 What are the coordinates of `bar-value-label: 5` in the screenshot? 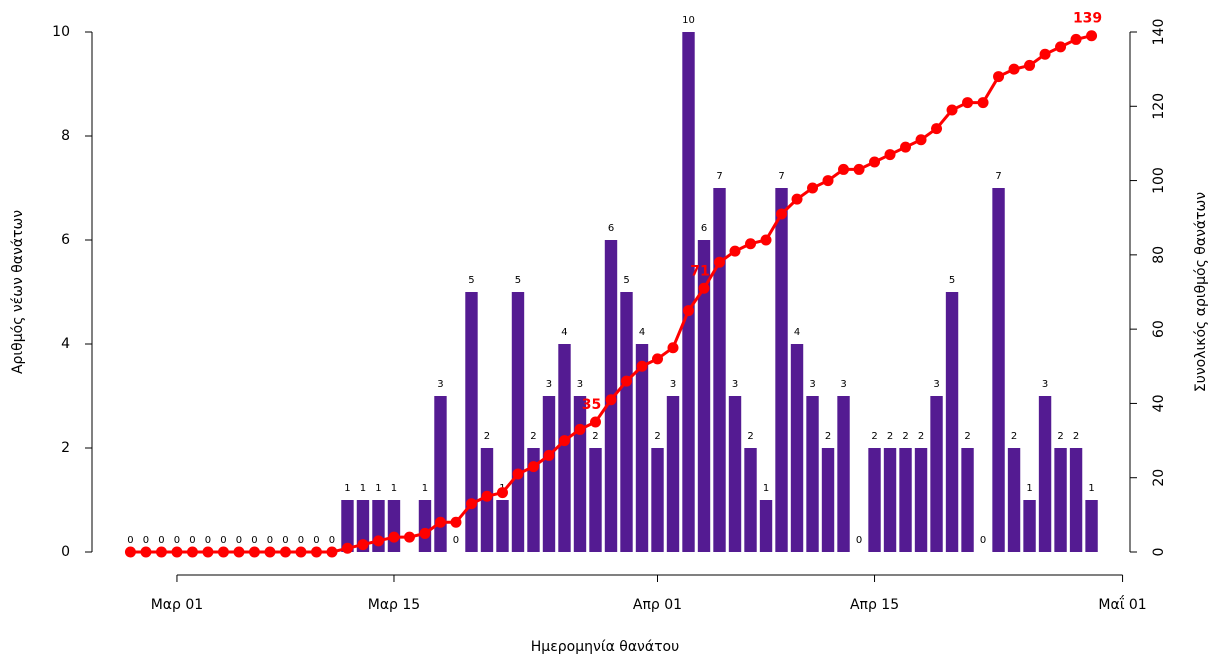 It's located at (518, 280).